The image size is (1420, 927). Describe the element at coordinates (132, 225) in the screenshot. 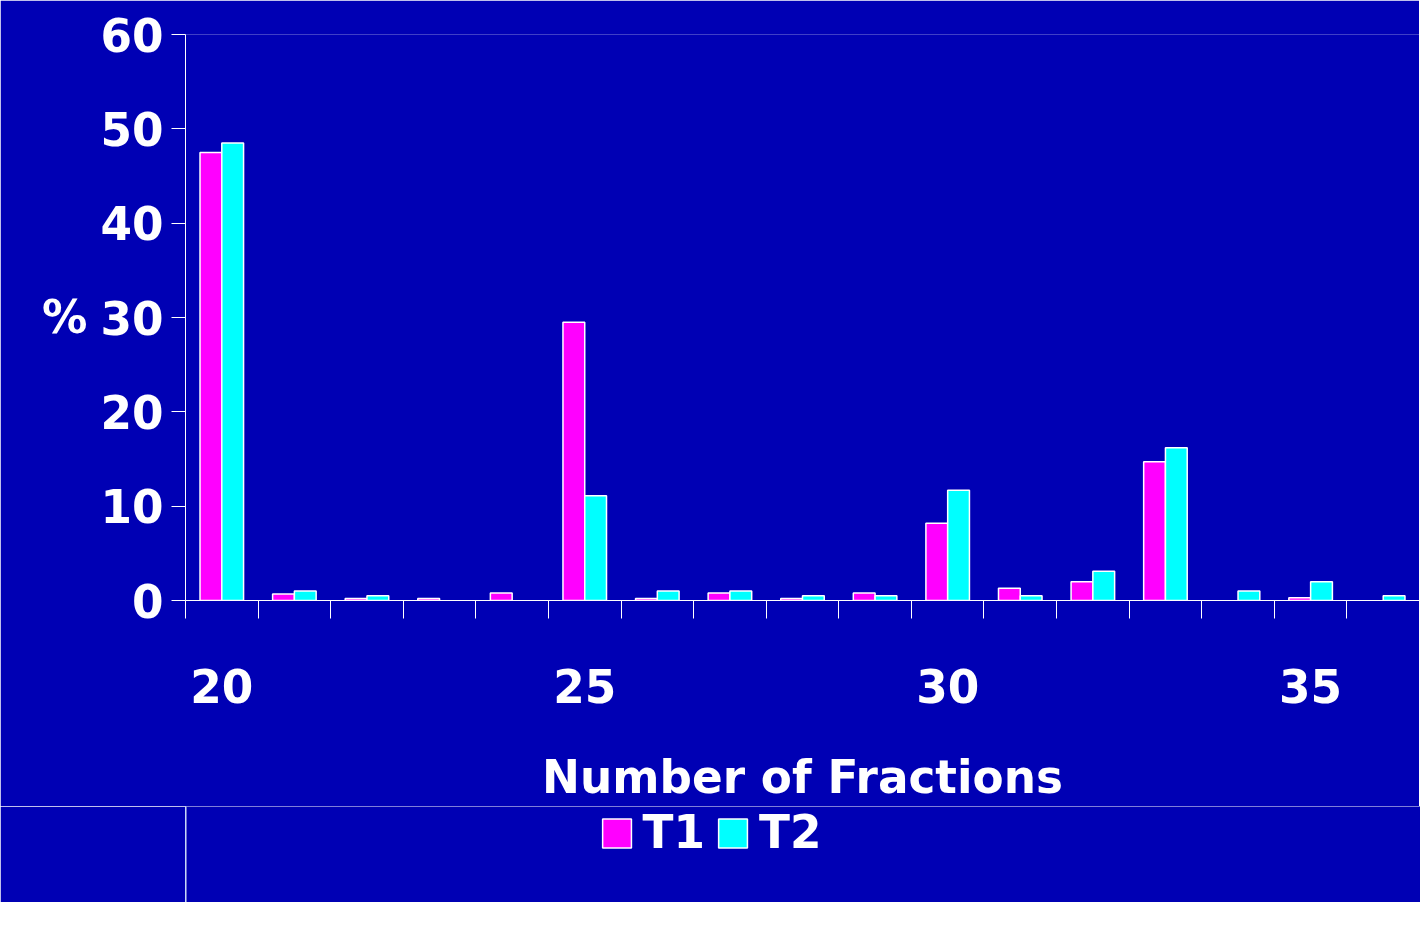

I see `y-tick-label: 40` at that location.